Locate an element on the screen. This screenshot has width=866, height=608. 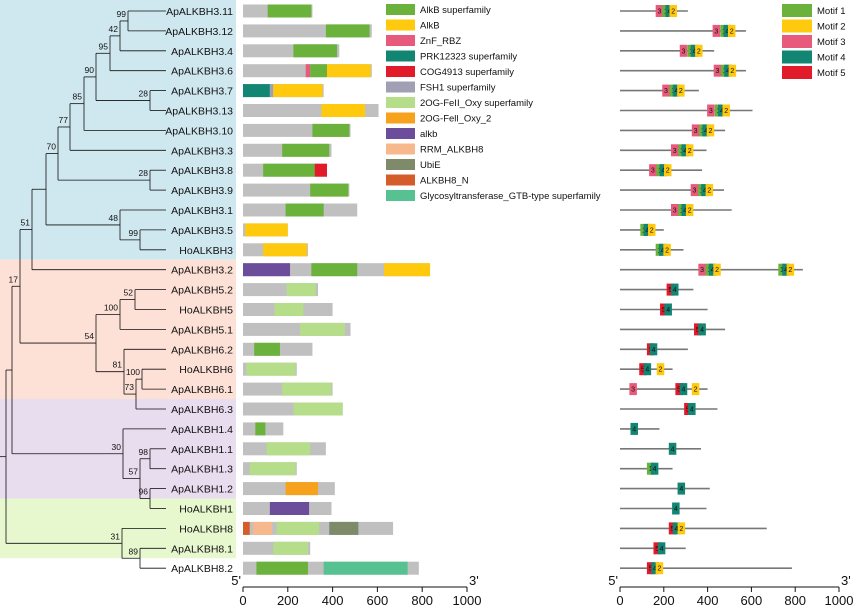
legend-label-2og-feii-oxy-superfamily: 2OG-FeII_Oxy superfamily is located at coordinates (476, 103).